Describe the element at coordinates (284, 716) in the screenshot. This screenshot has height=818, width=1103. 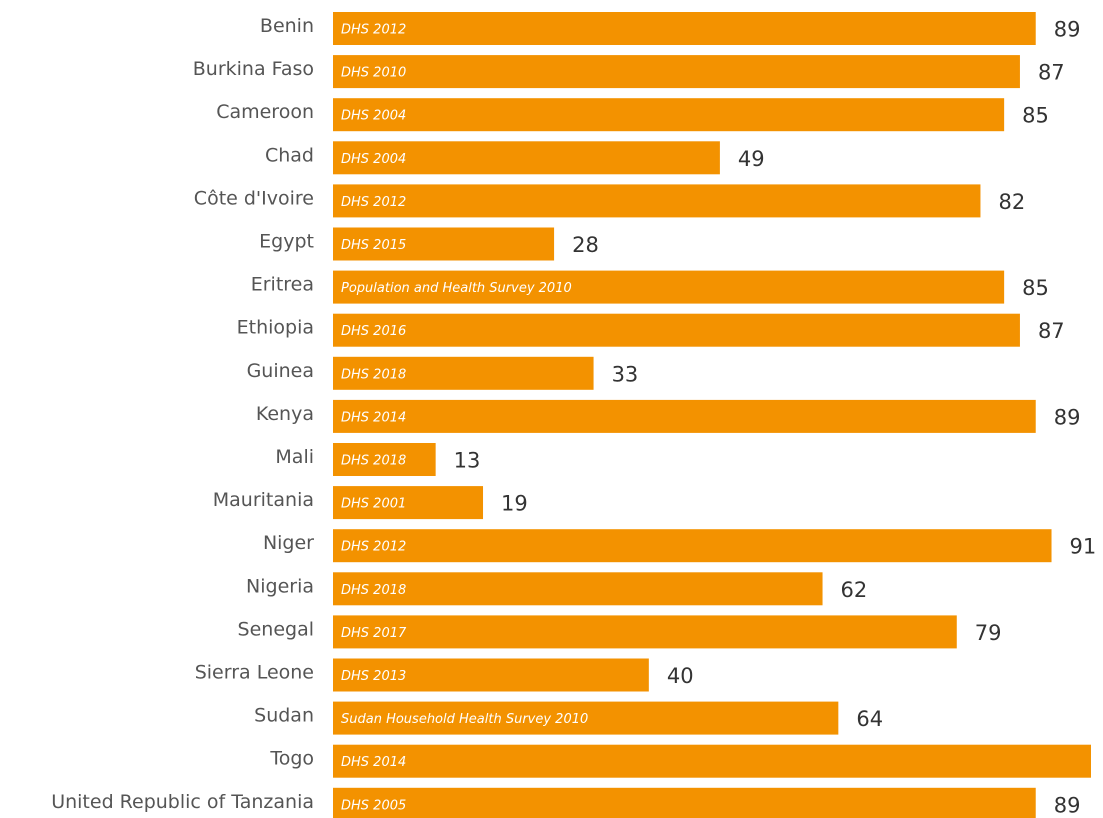
I see `country-label: Sudan` at that location.